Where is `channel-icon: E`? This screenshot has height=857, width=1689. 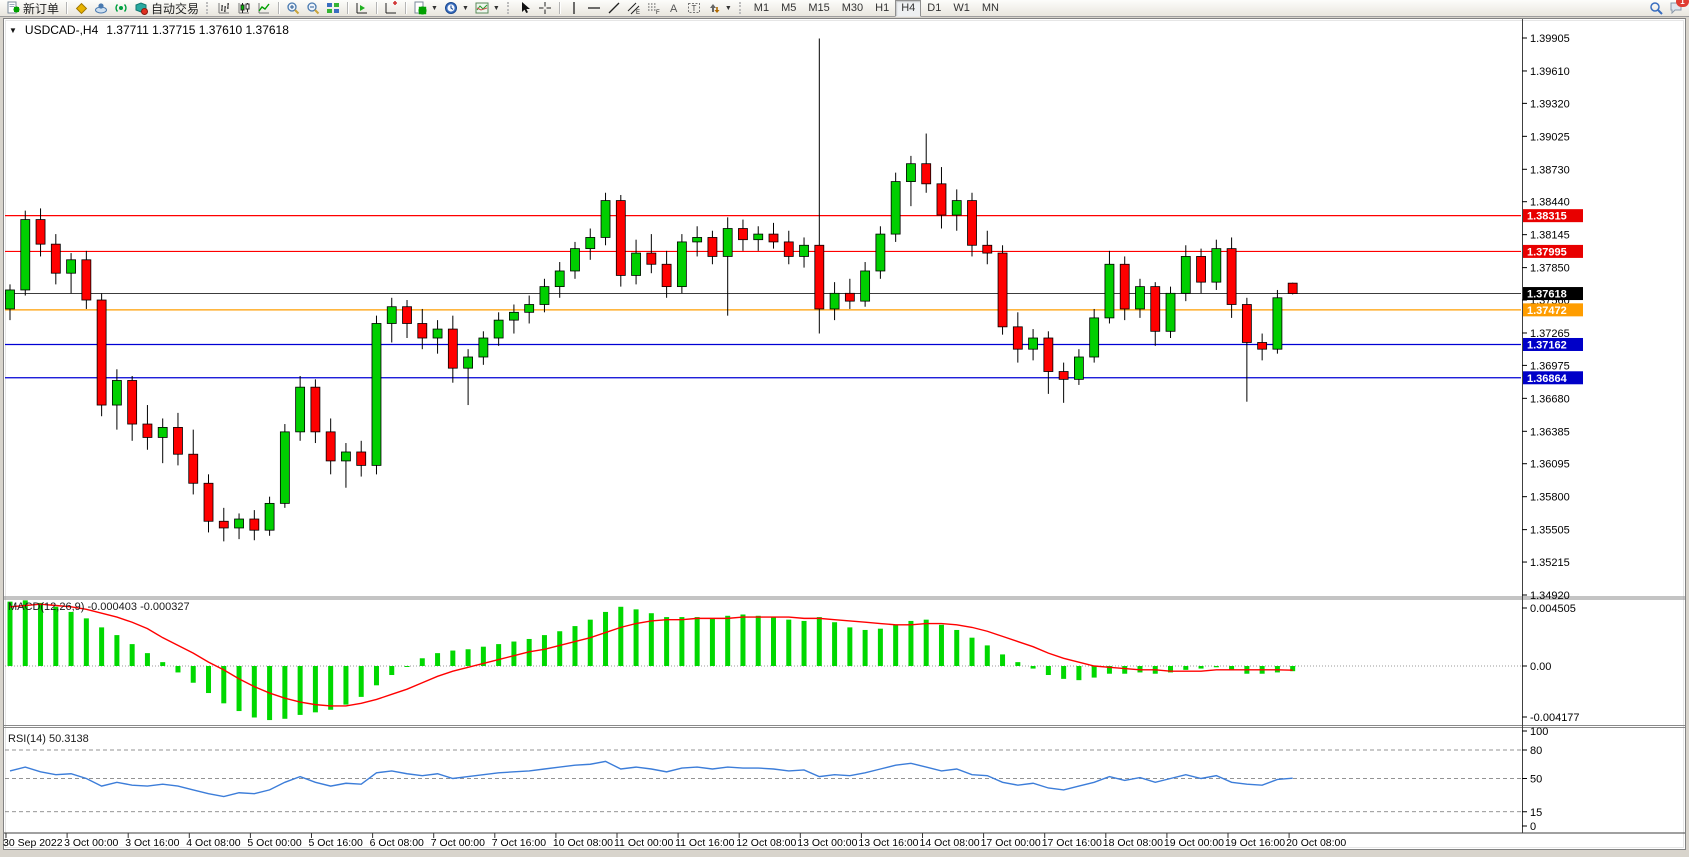
channel-icon: E is located at coordinates (633, 8).